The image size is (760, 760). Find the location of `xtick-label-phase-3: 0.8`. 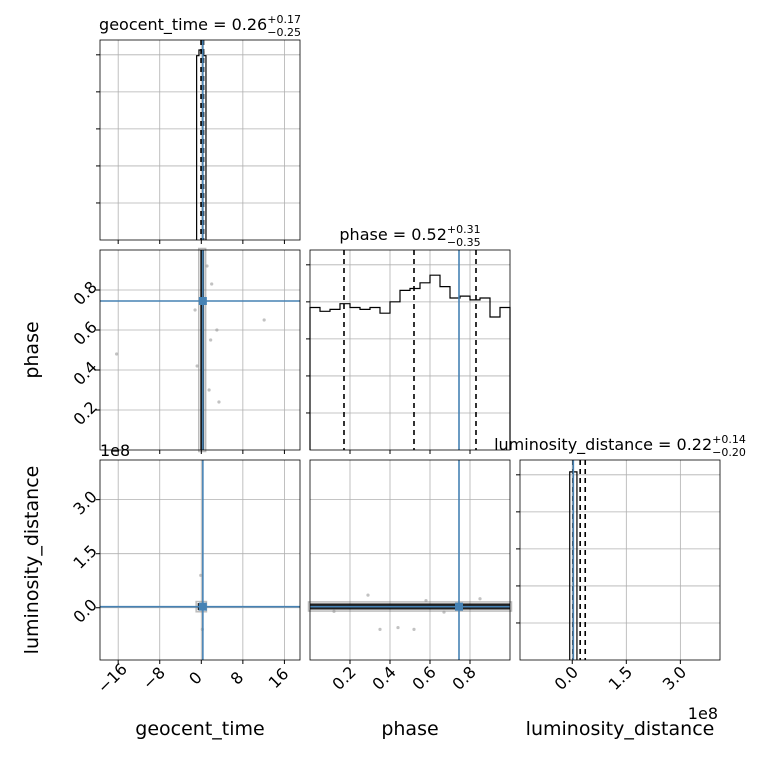

xtick-label-phase-3: 0.8 is located at coordinates (463, 677).